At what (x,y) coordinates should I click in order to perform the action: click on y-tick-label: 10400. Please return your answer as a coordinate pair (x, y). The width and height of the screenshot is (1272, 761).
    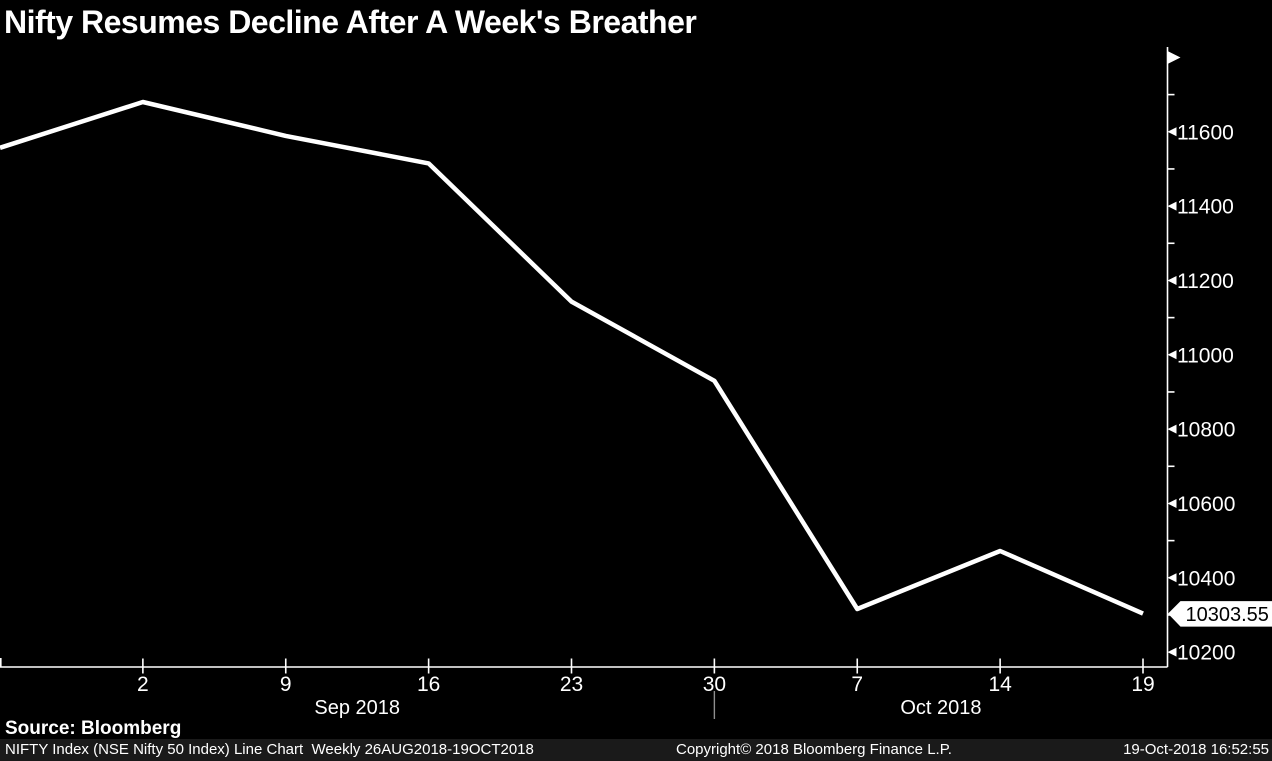
    Looking at the image, I should click on (1206, 578).